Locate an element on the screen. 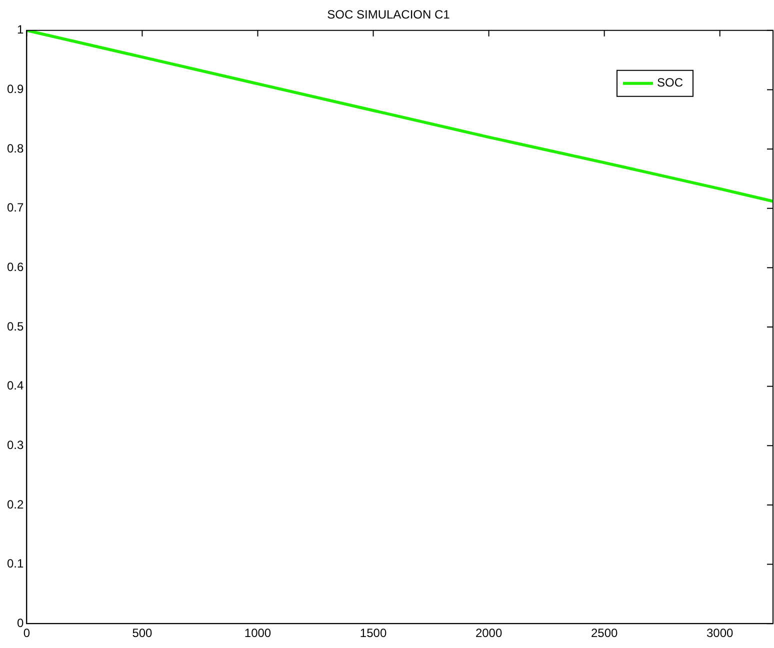 Image resolution: width=774 pixels, height=648 pixels. x-tick-label: 500 is located at coordinates (142, 633).